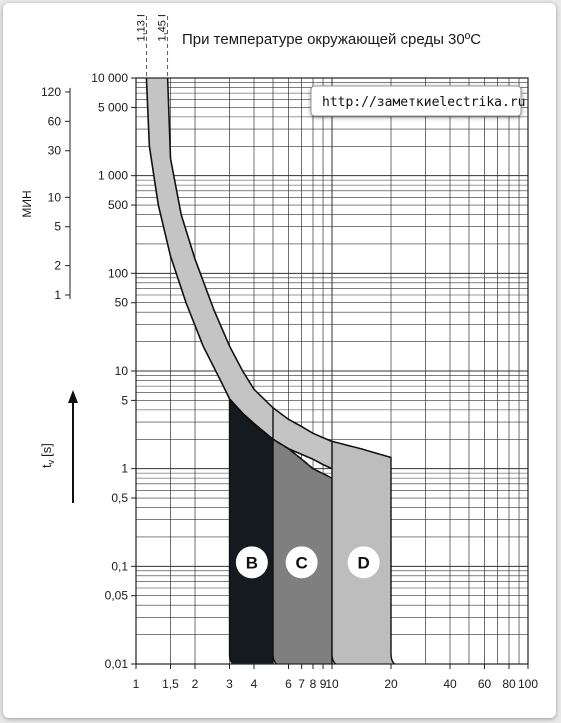  What do you see at coordinates (528, 684) in the screenshot?
I see `x-tick-label: 100` at bounding box center [528, 684].